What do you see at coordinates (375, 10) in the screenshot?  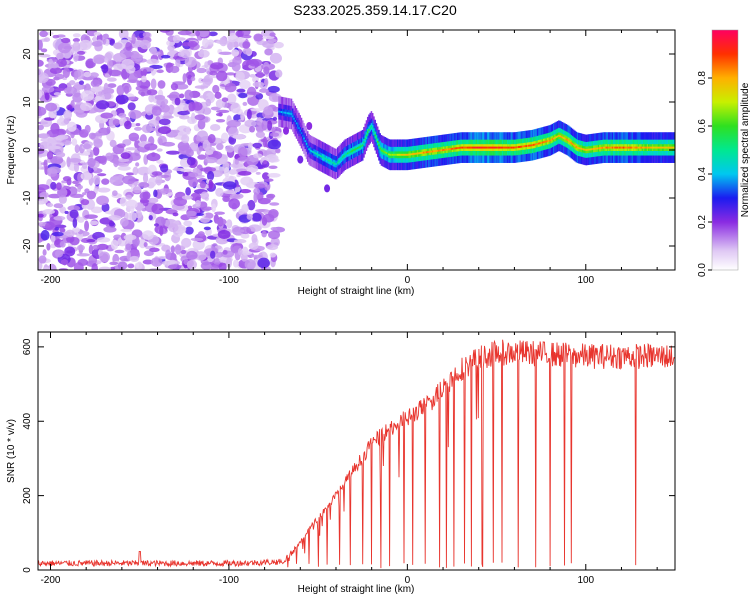 I see `chart-title: S233.2025.359.14.17.C20` at bounding box center [375, 10].